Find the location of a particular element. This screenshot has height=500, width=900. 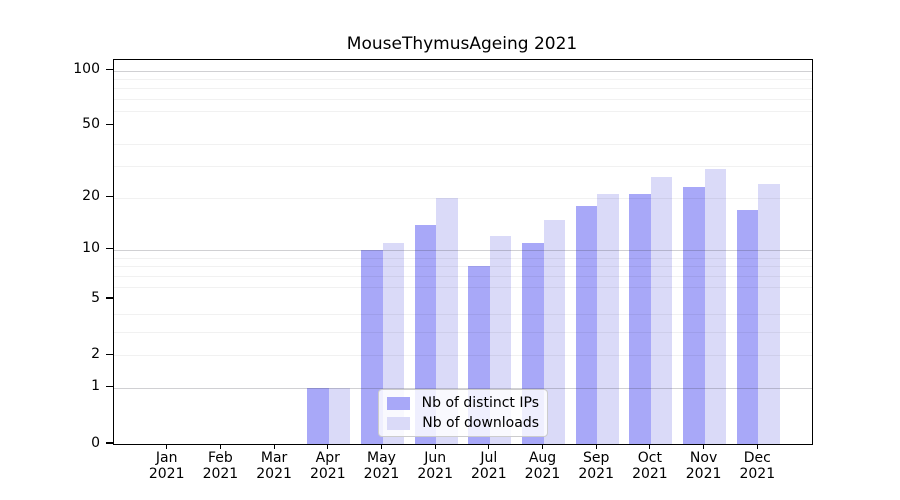

y-tick-label-0: 0 is located at coordinates (95, 442).